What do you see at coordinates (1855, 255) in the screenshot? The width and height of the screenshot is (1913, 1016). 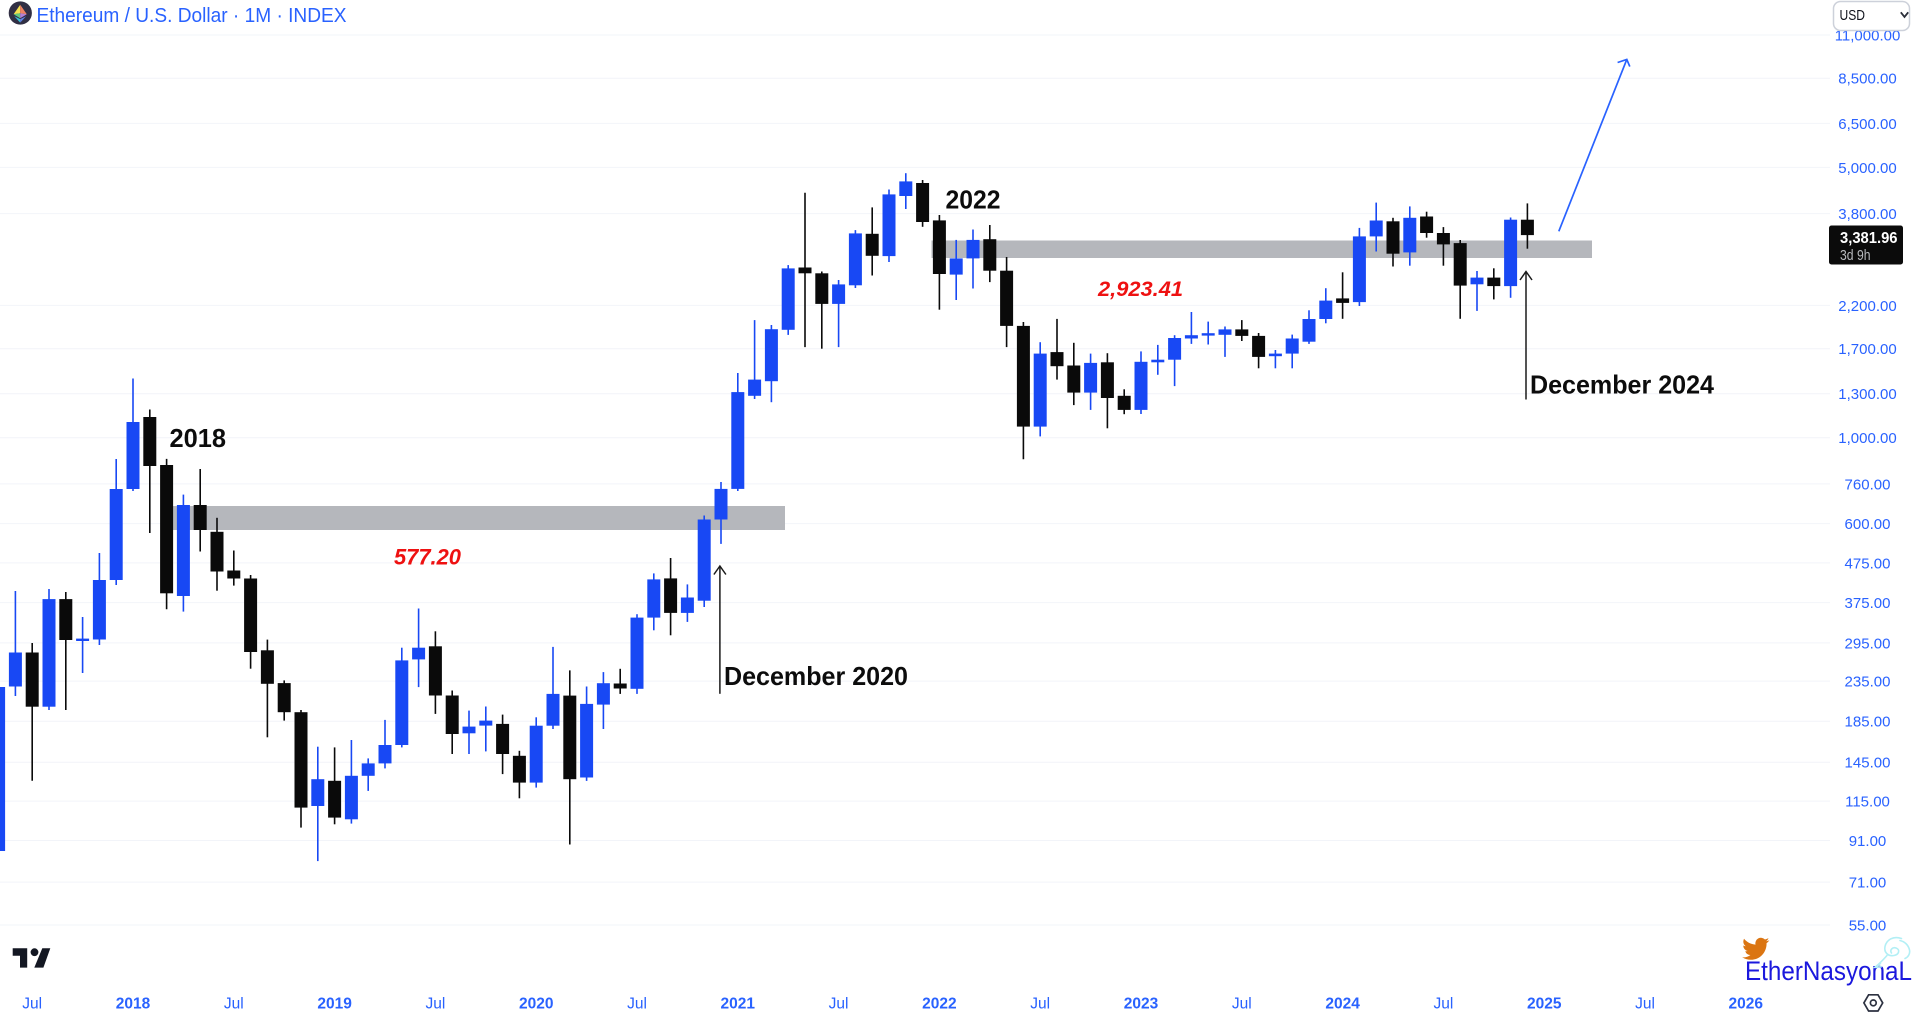 I see `svg-text: 3d 9h` at bounding box center [1855, 255].